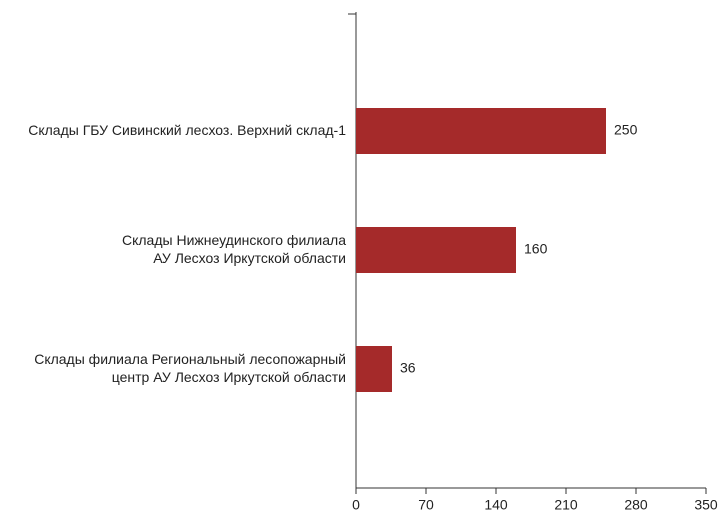  I want to click on x-tick-label: 140, so click(496, 504).